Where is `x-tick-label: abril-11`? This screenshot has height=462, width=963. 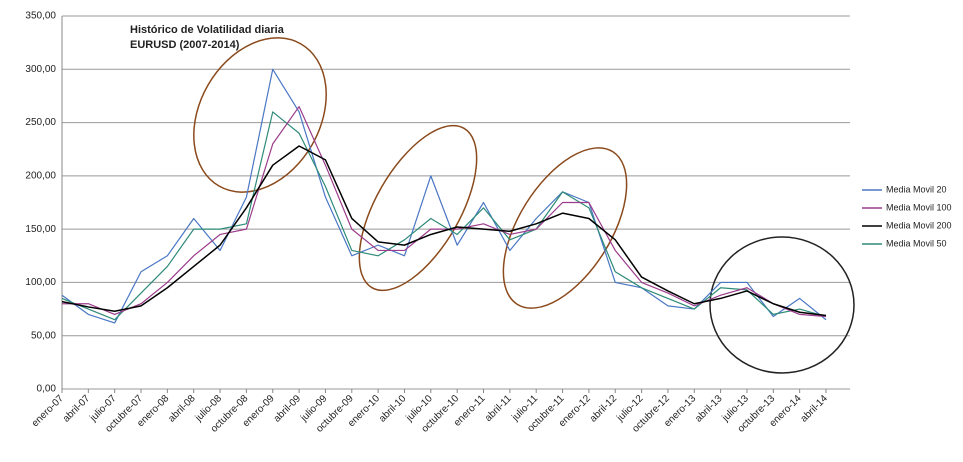 x-tick-label: abril-11 is located at coordinates (498, 408).